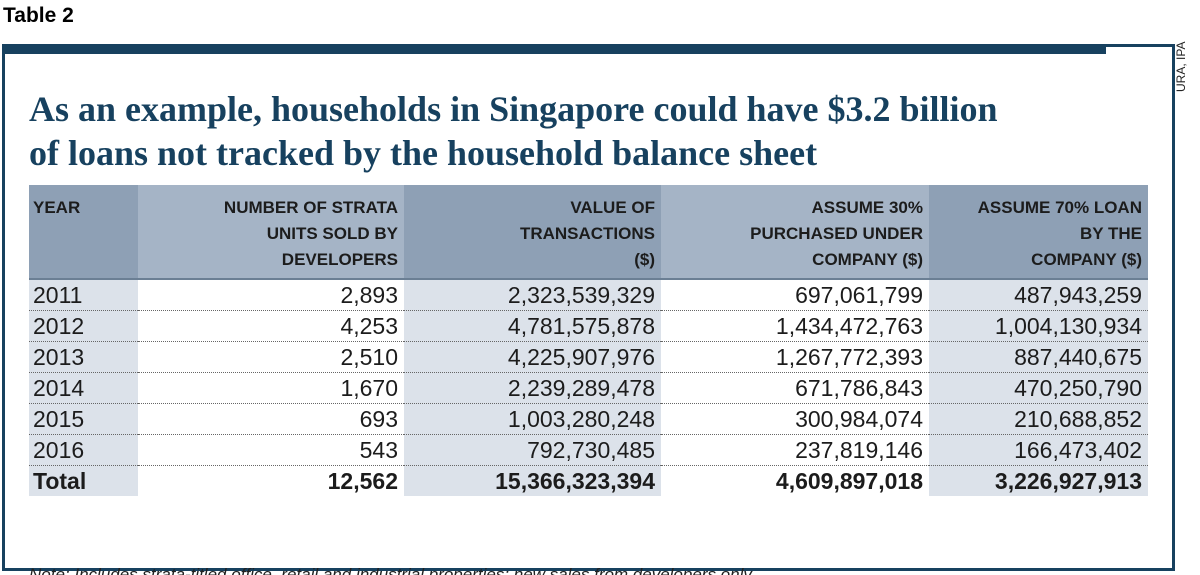 The height and width of the screenshot is (575, 1200). Describe the element at coordinates (83, 480) in the screenshot. I see `cell-total-label: Total` at that location.